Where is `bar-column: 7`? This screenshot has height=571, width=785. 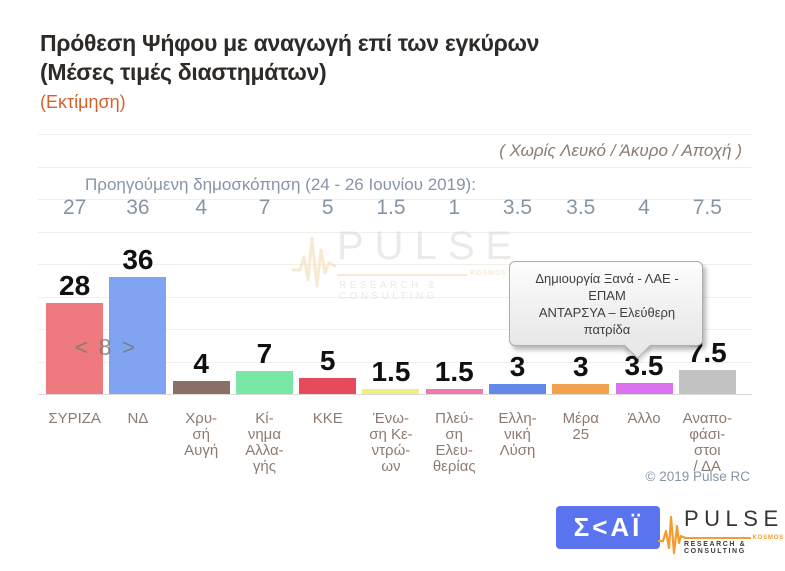
bar-column: 7 is located at coordinates (264, 366).